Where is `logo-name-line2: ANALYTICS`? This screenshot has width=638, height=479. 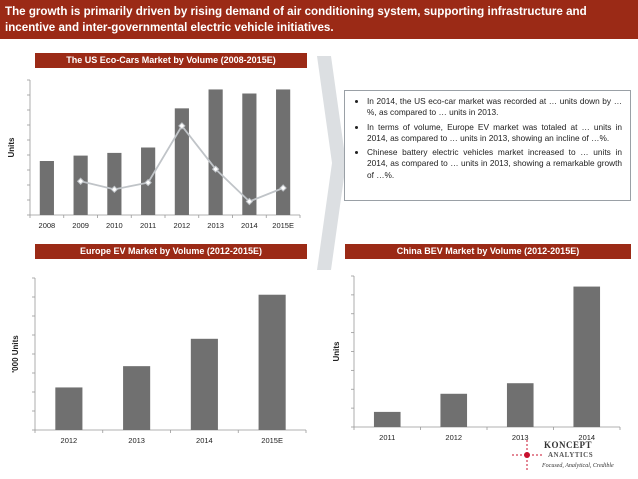 logo-name-line2: ANALYTICS is located at coordinates (571, 455).